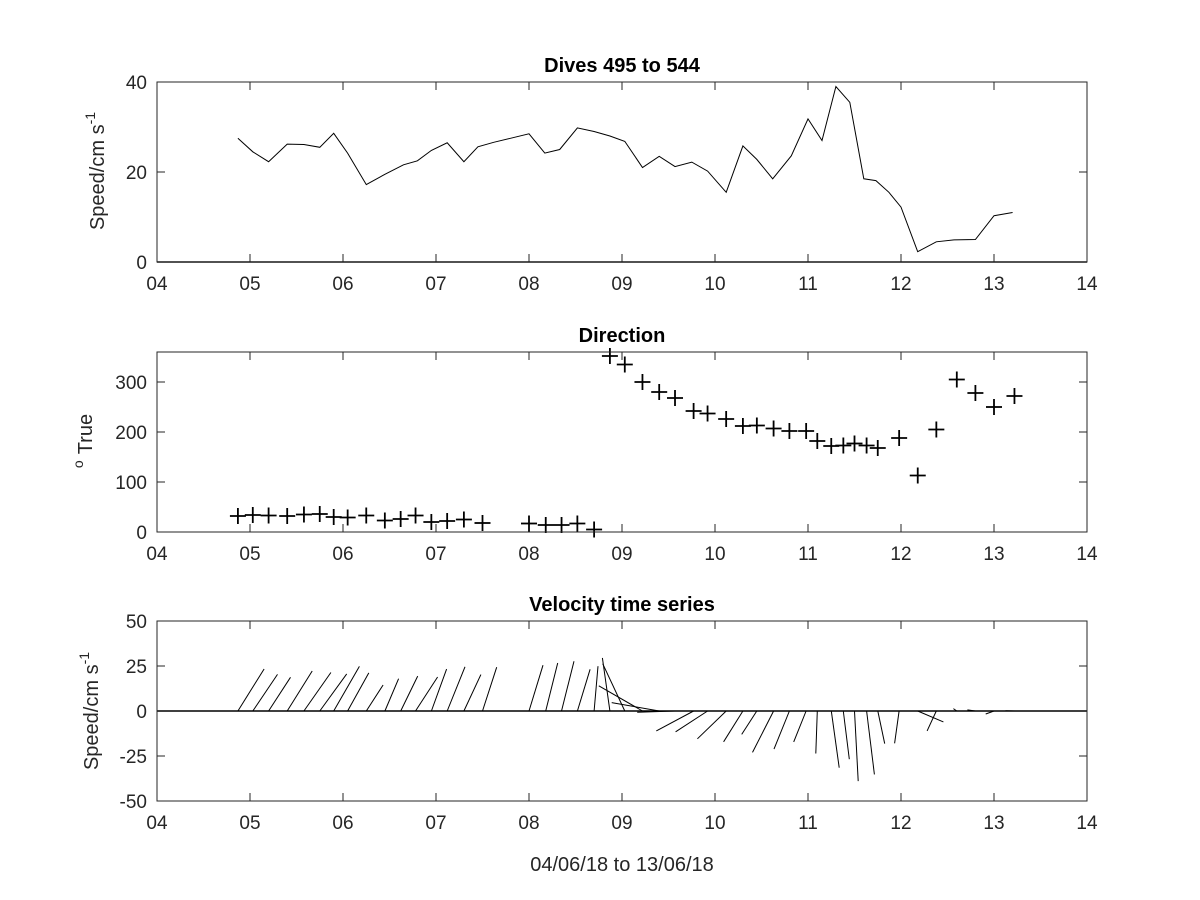  I want to click on speed-y-tick-label: 40, so click(136, 83).